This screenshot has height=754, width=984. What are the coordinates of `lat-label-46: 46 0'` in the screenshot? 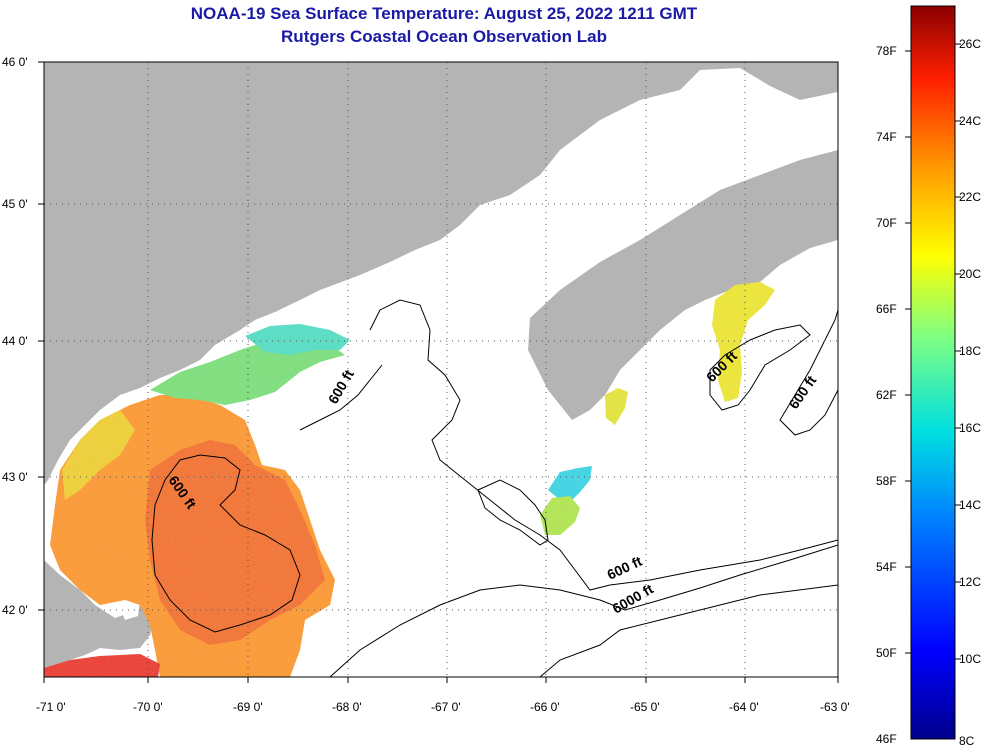 It's located at (15, 62).